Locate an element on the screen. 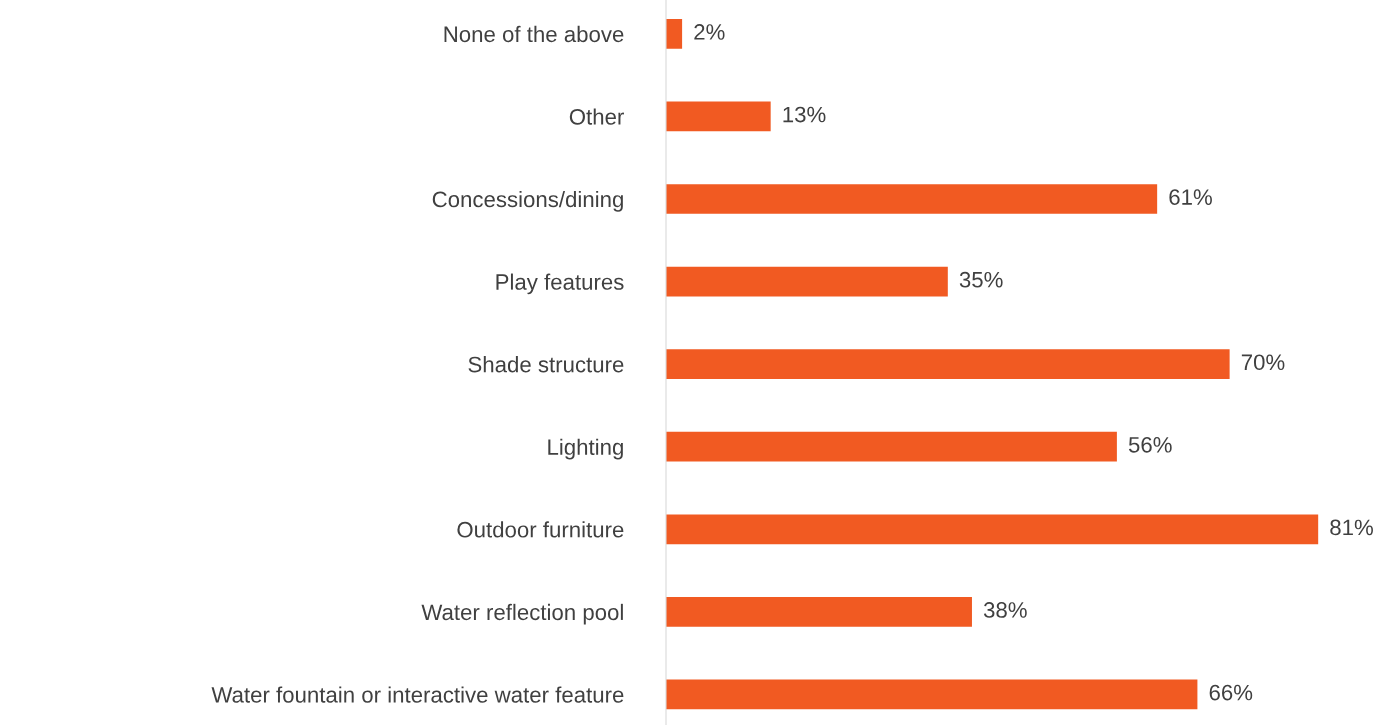  y-tick-label: Shade structure is located at coordinates (546, 364).